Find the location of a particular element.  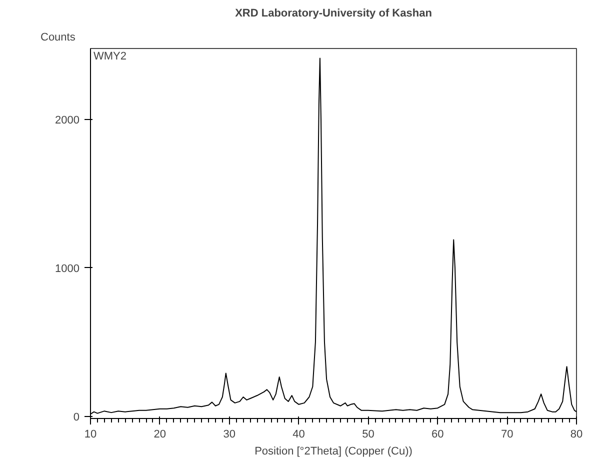

x-axis-title: Position [°2Theta] (Copper (Cu)) is located at coordinates (333, 452).